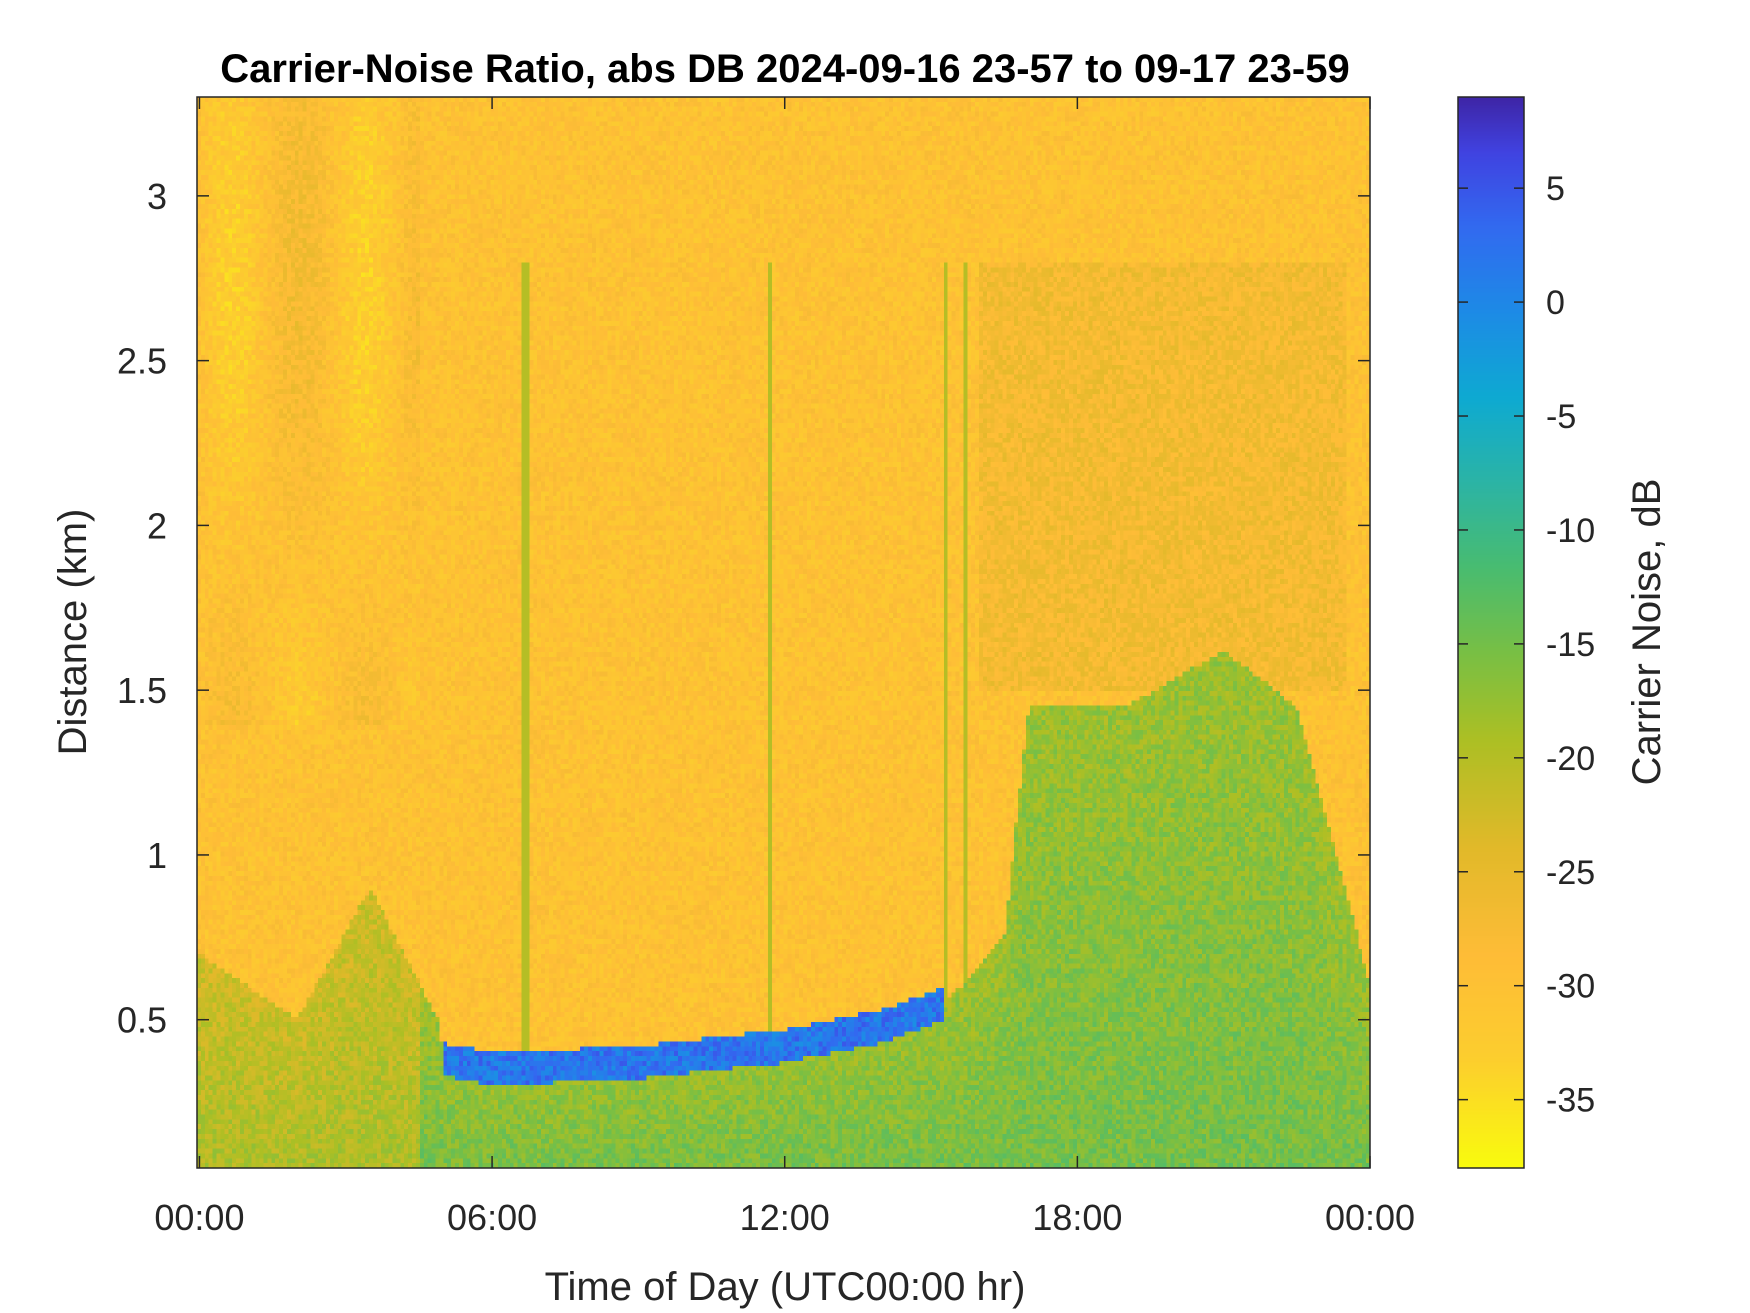 The width and height of the screenshot is (1750, 1313). What do you see at coordinates (1570, 531) in the screenshot?
I see `colorbar-tick-label: -10` at bounding box center [1570, 531].